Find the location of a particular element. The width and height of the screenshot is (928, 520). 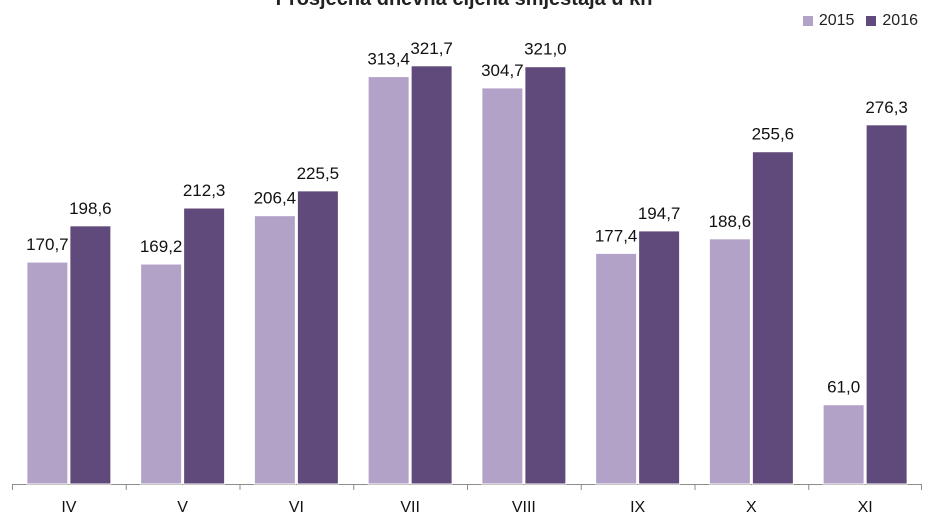

legend-item-2016: 2016 is located at coordinates (892, 21).